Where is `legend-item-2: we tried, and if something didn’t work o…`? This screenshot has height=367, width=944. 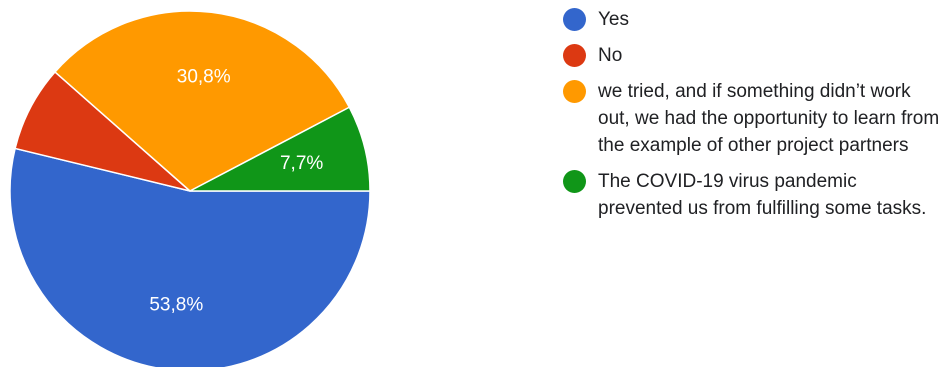
legend-item-2: we tried, and if something didn’t work o… is located at coordinates (753, 118).